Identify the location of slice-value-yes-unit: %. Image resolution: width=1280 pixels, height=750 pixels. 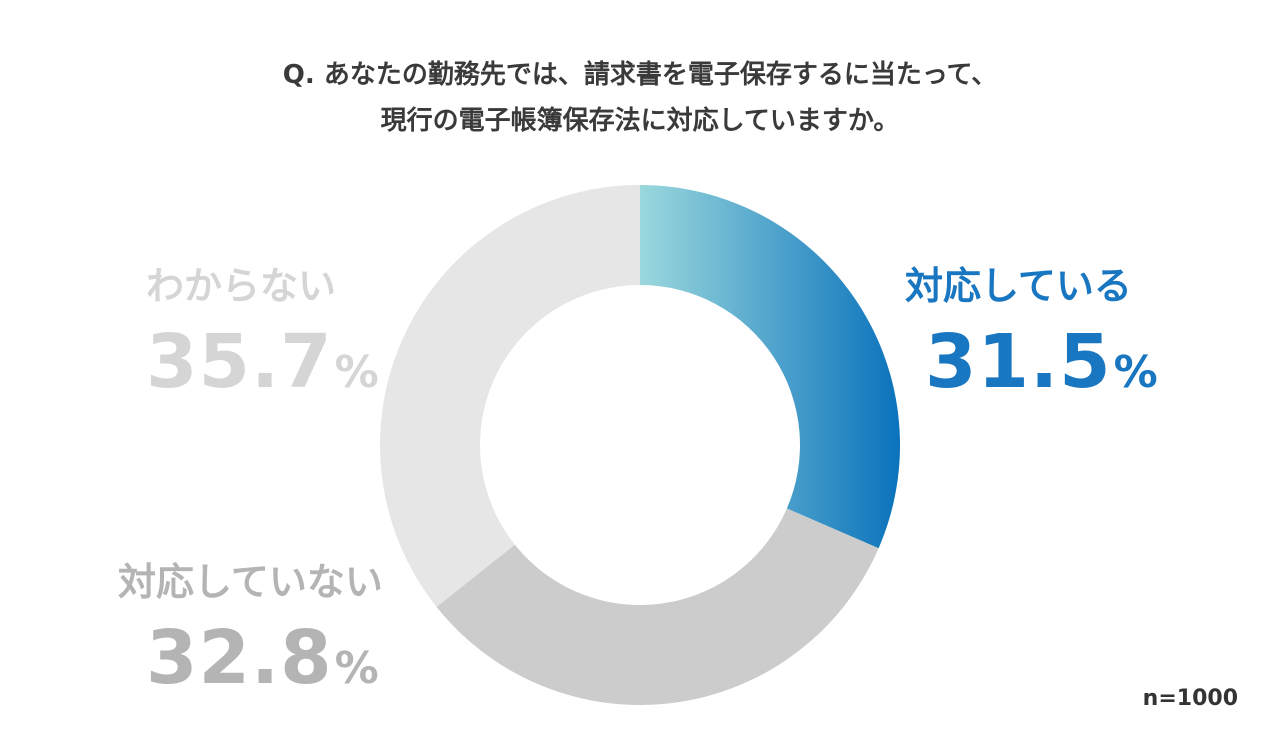
(1135, 372).